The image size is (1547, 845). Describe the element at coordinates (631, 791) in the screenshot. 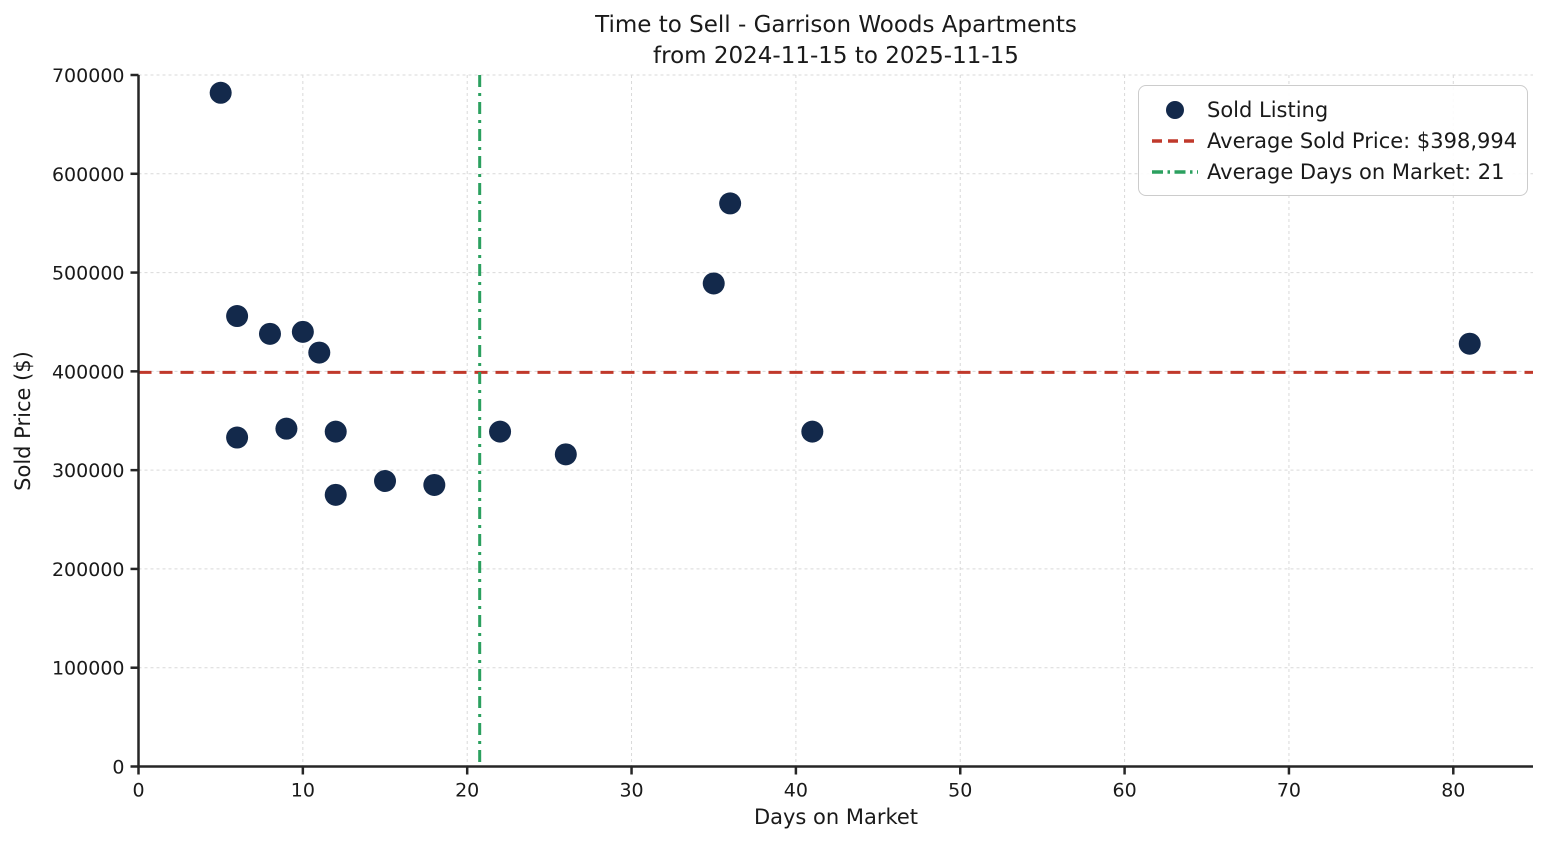

I see `x-tick-label: 30` at that location.